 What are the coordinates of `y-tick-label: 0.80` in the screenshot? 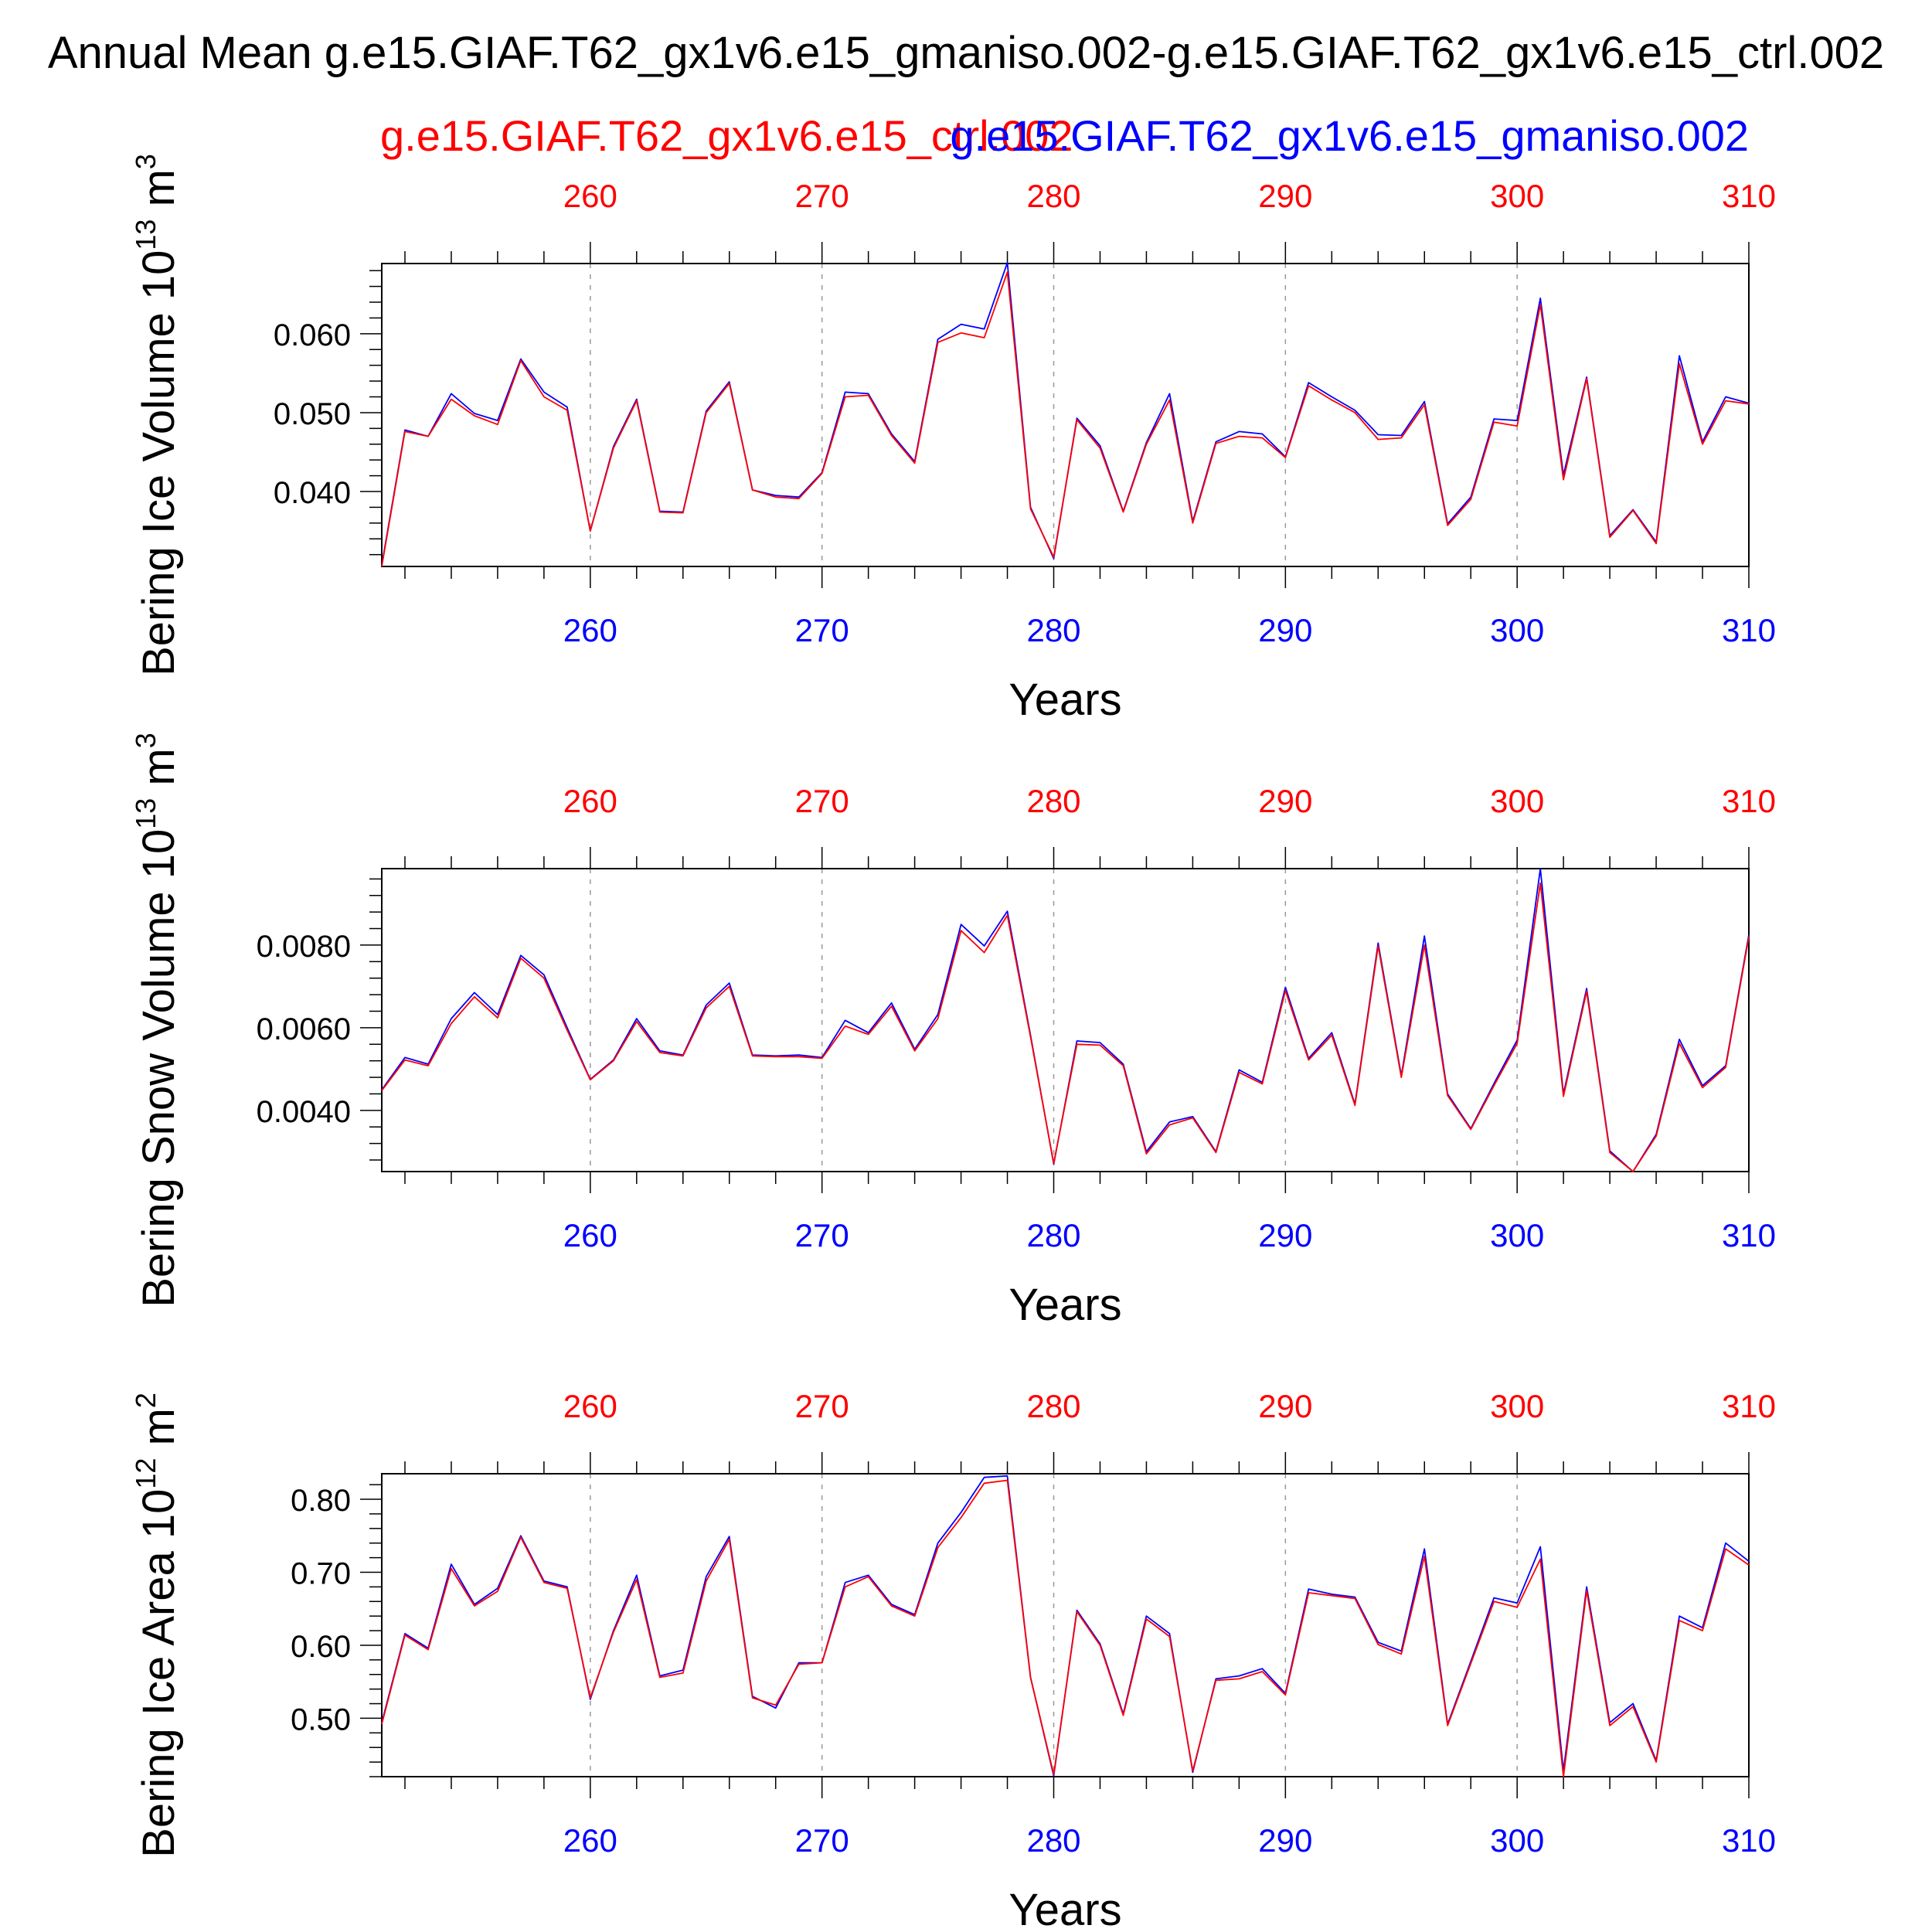 It's located at (321, 1501).